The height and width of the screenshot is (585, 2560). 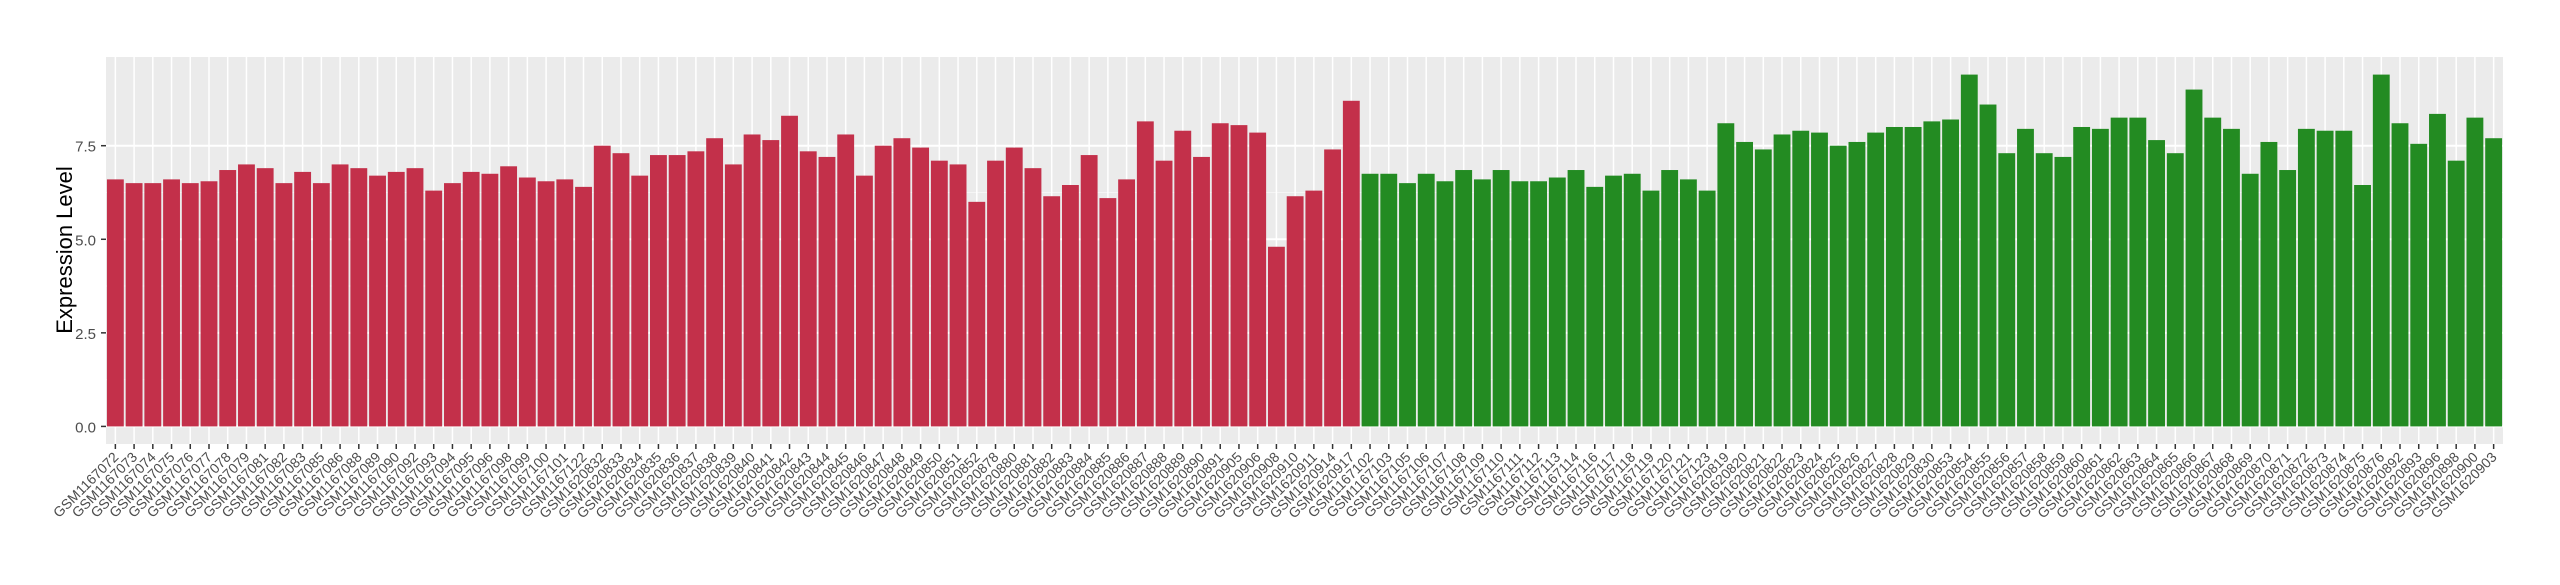 I want to click on y-tick-label: 5.0, so click(x=85, y=240).